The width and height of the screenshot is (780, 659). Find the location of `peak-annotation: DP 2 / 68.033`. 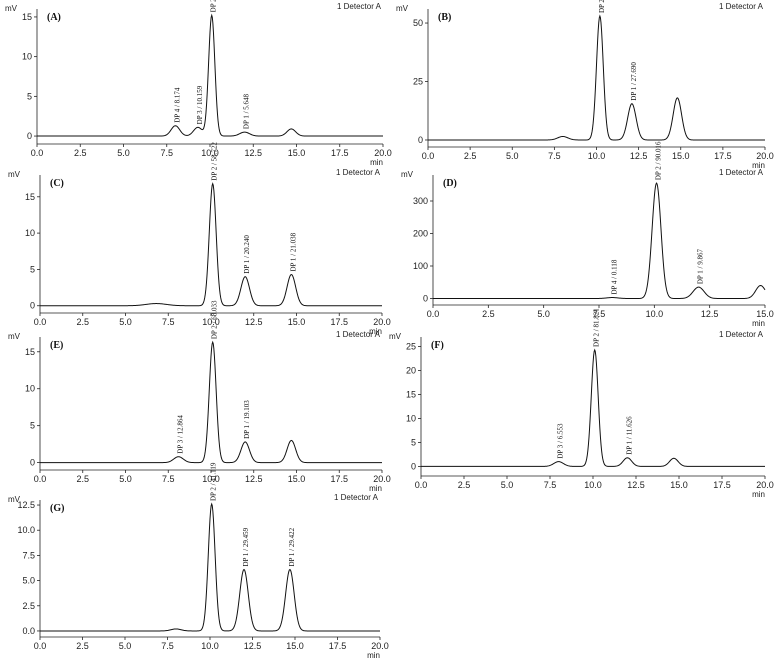

peak-annotation: DP 2 / 68.033 is located at coordinates (215, 319).